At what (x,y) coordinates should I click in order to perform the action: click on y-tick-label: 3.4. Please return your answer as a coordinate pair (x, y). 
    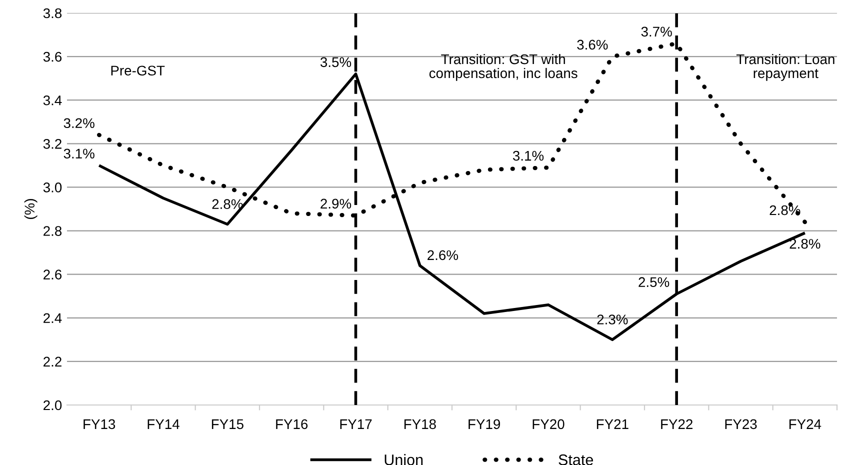
    Looking at the image, I should click on (52, 100).